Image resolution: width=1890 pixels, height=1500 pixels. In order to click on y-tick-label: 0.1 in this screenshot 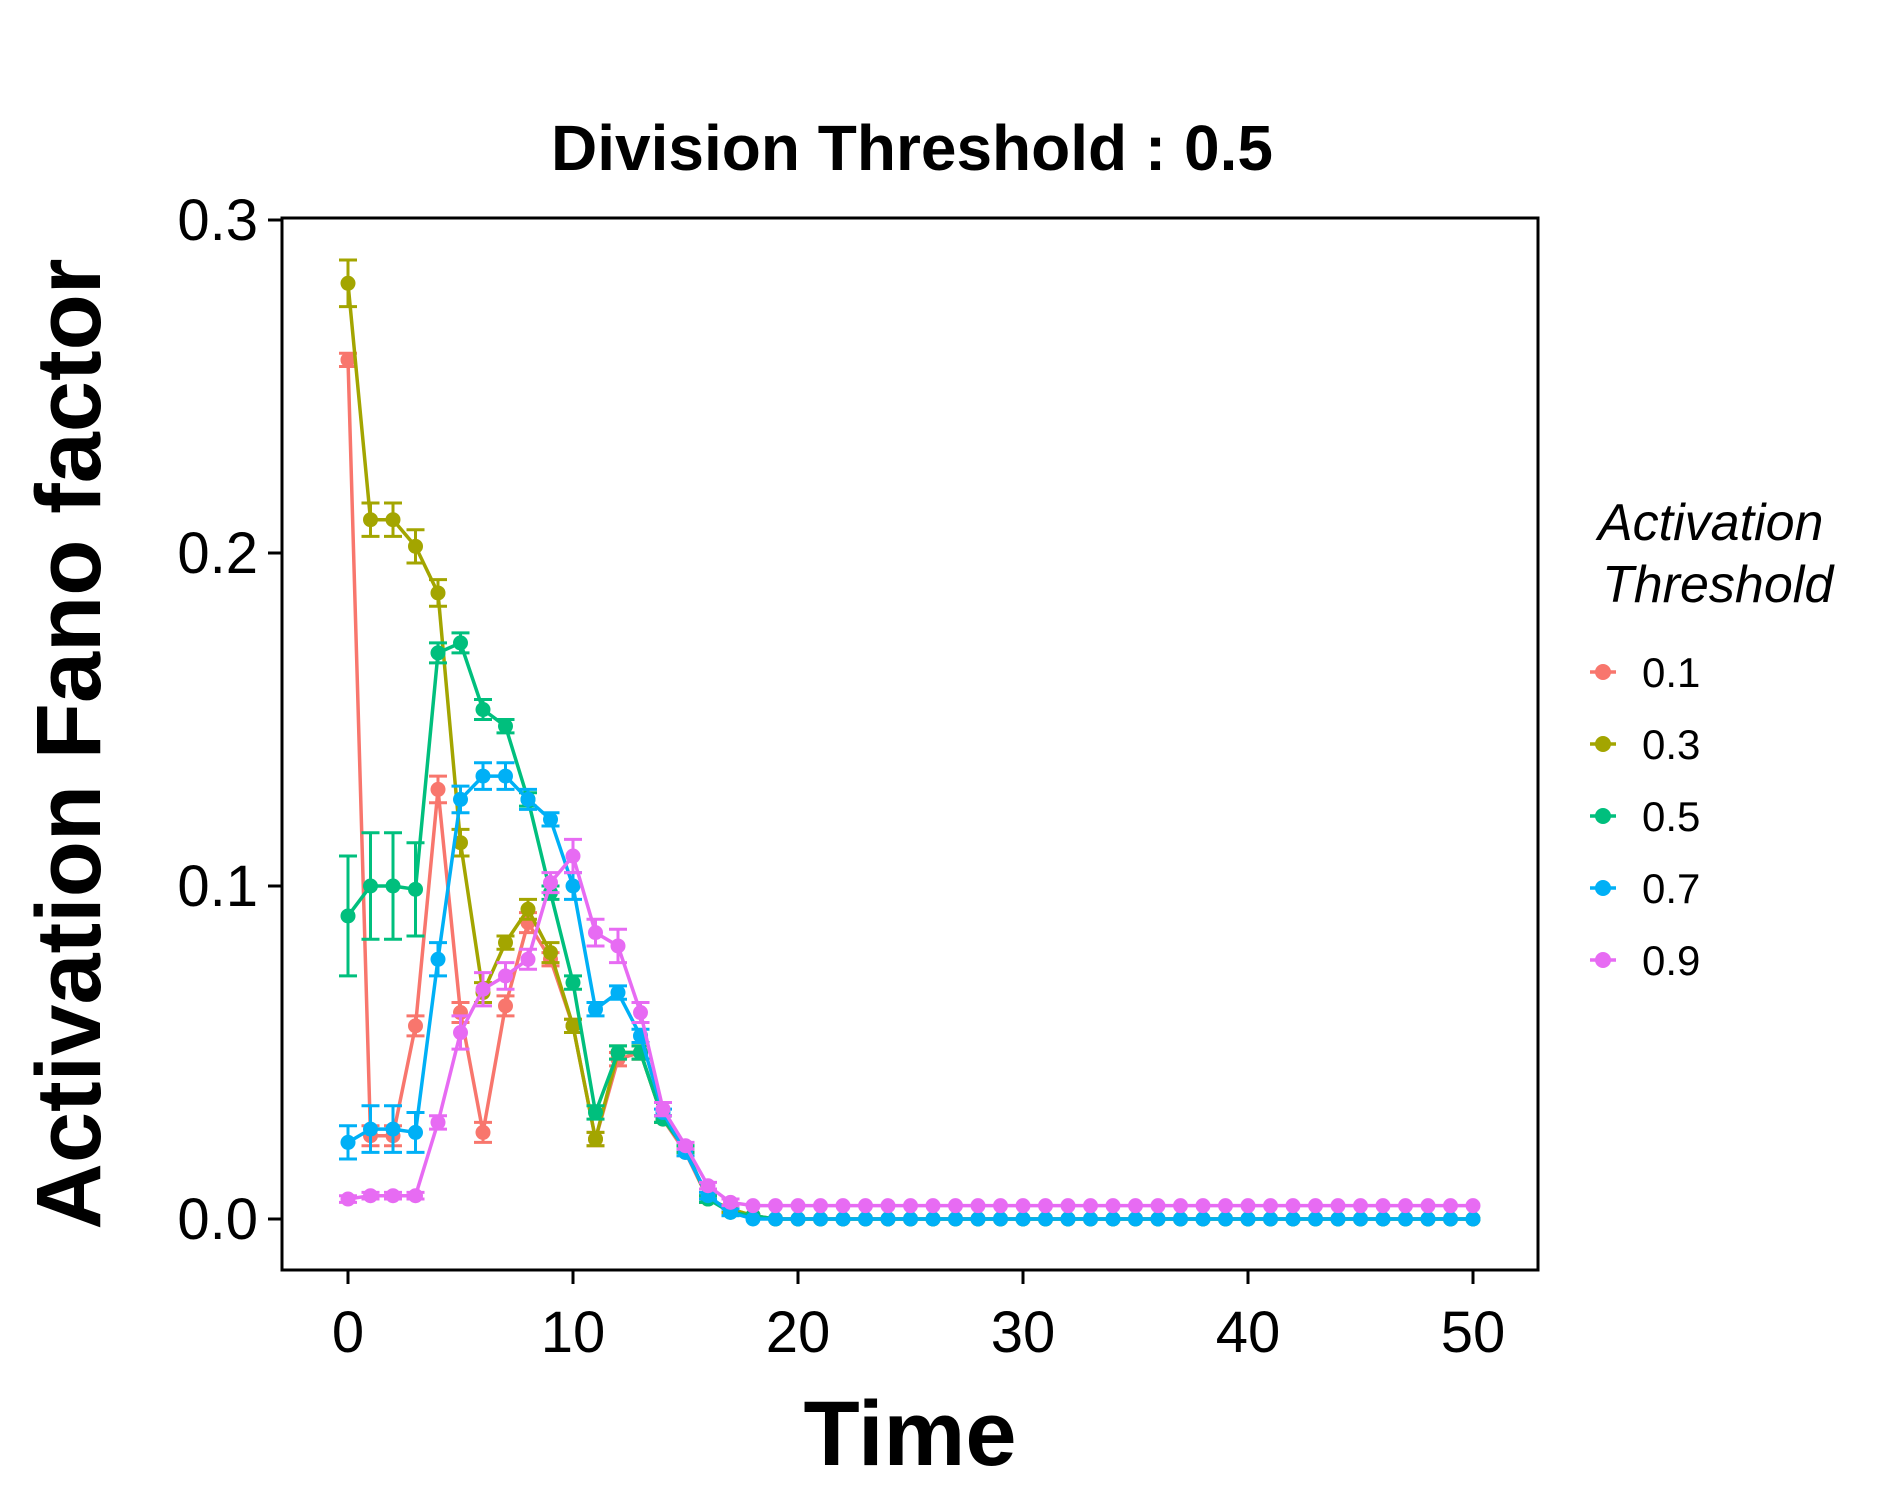, I will do `click(217, 886)`.